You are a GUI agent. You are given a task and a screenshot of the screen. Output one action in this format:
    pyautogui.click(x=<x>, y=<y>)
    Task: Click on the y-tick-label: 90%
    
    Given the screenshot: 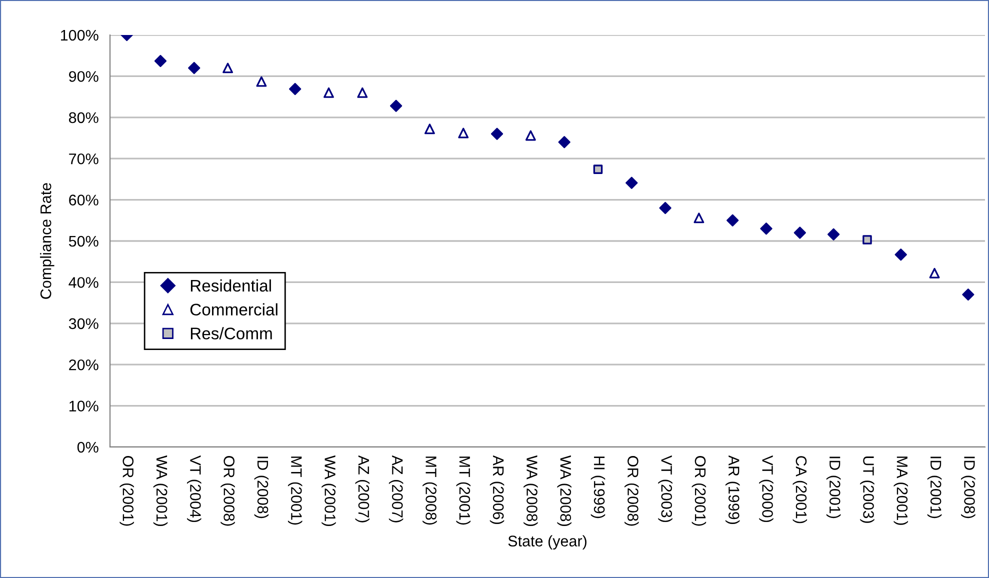 What is the action you would take?
    pyautogui.click(x=83, y=76)
    